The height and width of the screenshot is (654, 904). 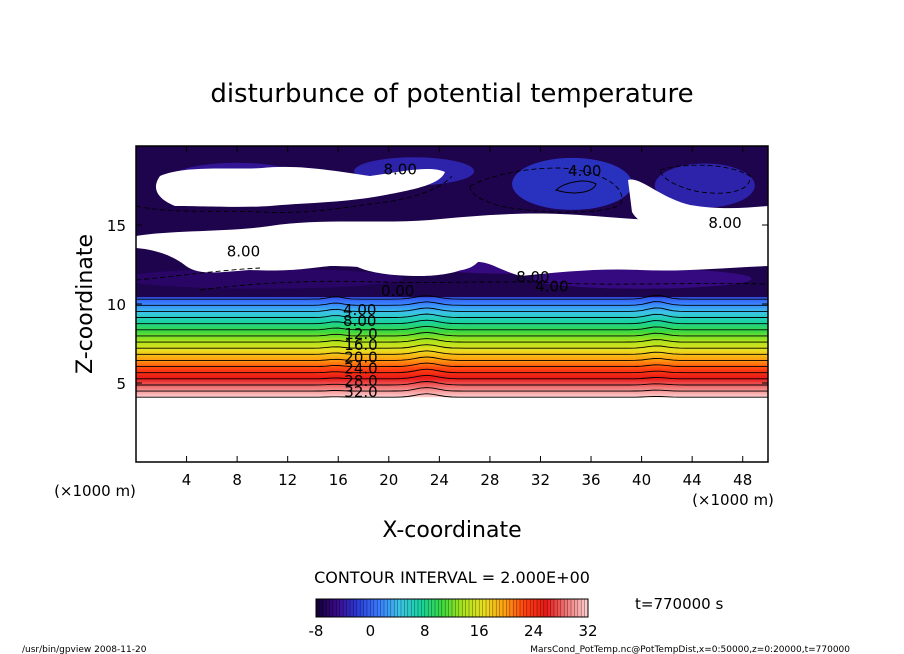 What do you see at coordinates (479, 631) in the screenshot?
I see `colorbar-tick-label: 16` at bounding box center [479, 631].